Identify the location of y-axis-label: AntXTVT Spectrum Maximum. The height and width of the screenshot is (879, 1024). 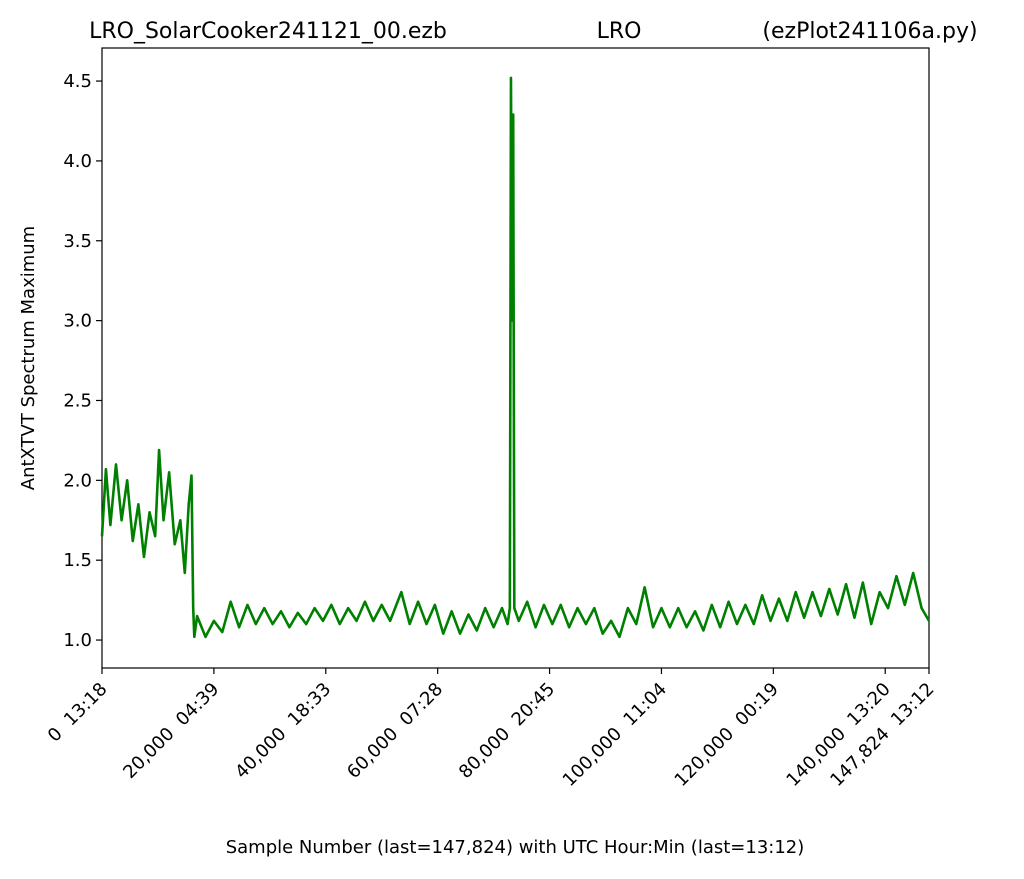
(28, 358).